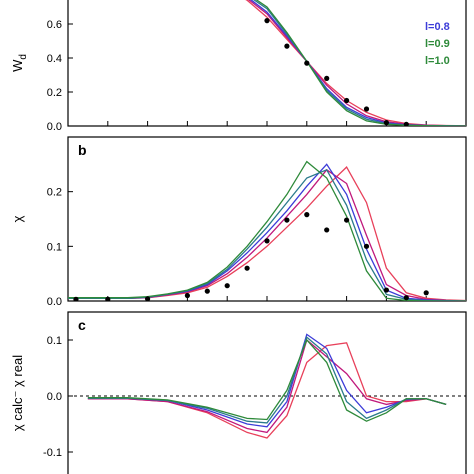  Describe the element at coordinates (82, 150) in the screenshot. I see `panel-label: b` at that location.